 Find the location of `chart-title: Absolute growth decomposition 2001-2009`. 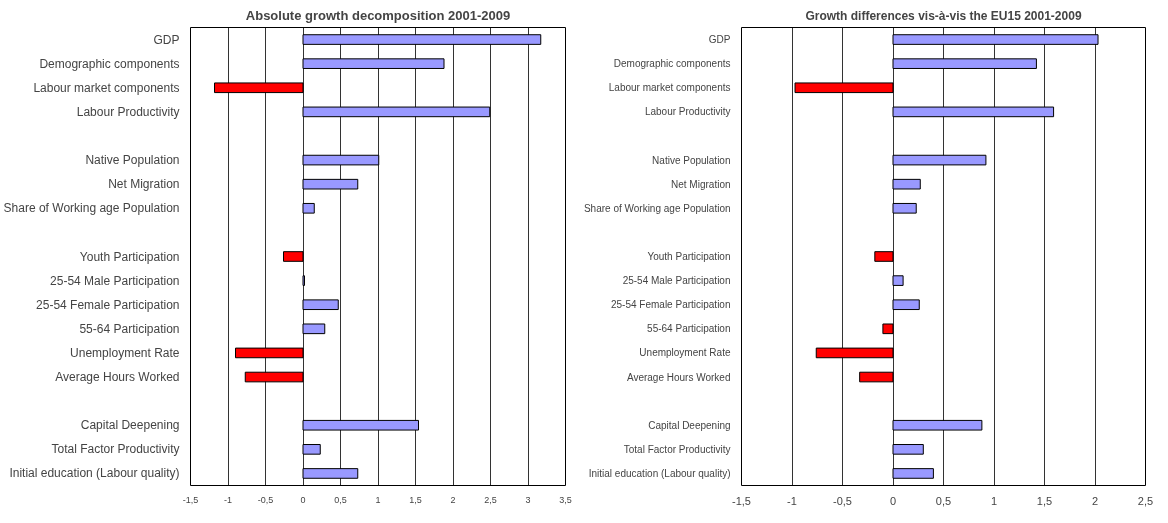

chart-title: Absolute growth decomposition 2001-2009 is located at coordinates (378, 15).